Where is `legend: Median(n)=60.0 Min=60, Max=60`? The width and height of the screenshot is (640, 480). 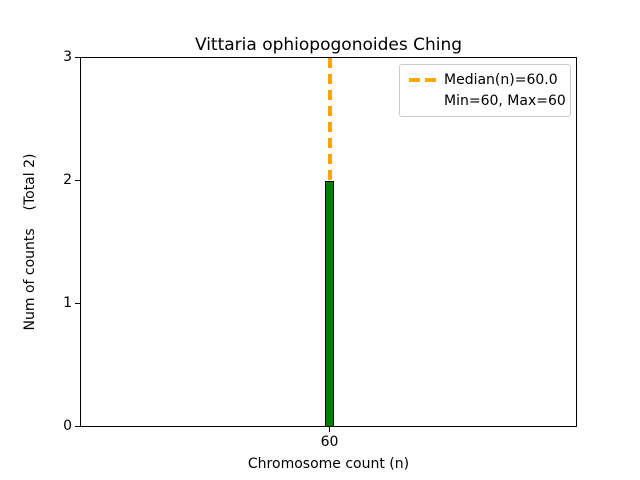 legend: Median(n)=60.0 Min=60, Max=60 is located at coordinates (485, 90).